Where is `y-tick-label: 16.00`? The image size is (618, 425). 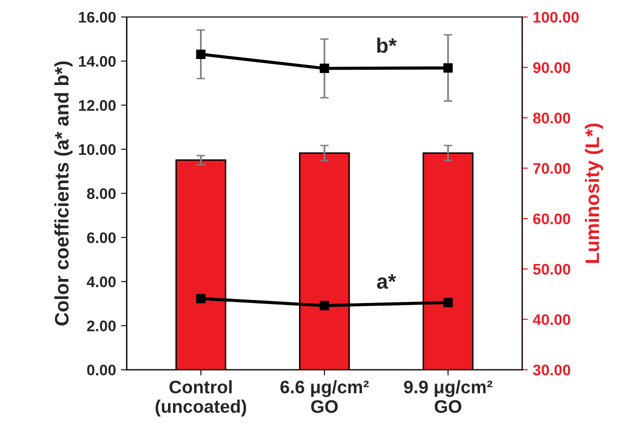
y-tick-label: 16.00 is located at coordinates (97, 17).